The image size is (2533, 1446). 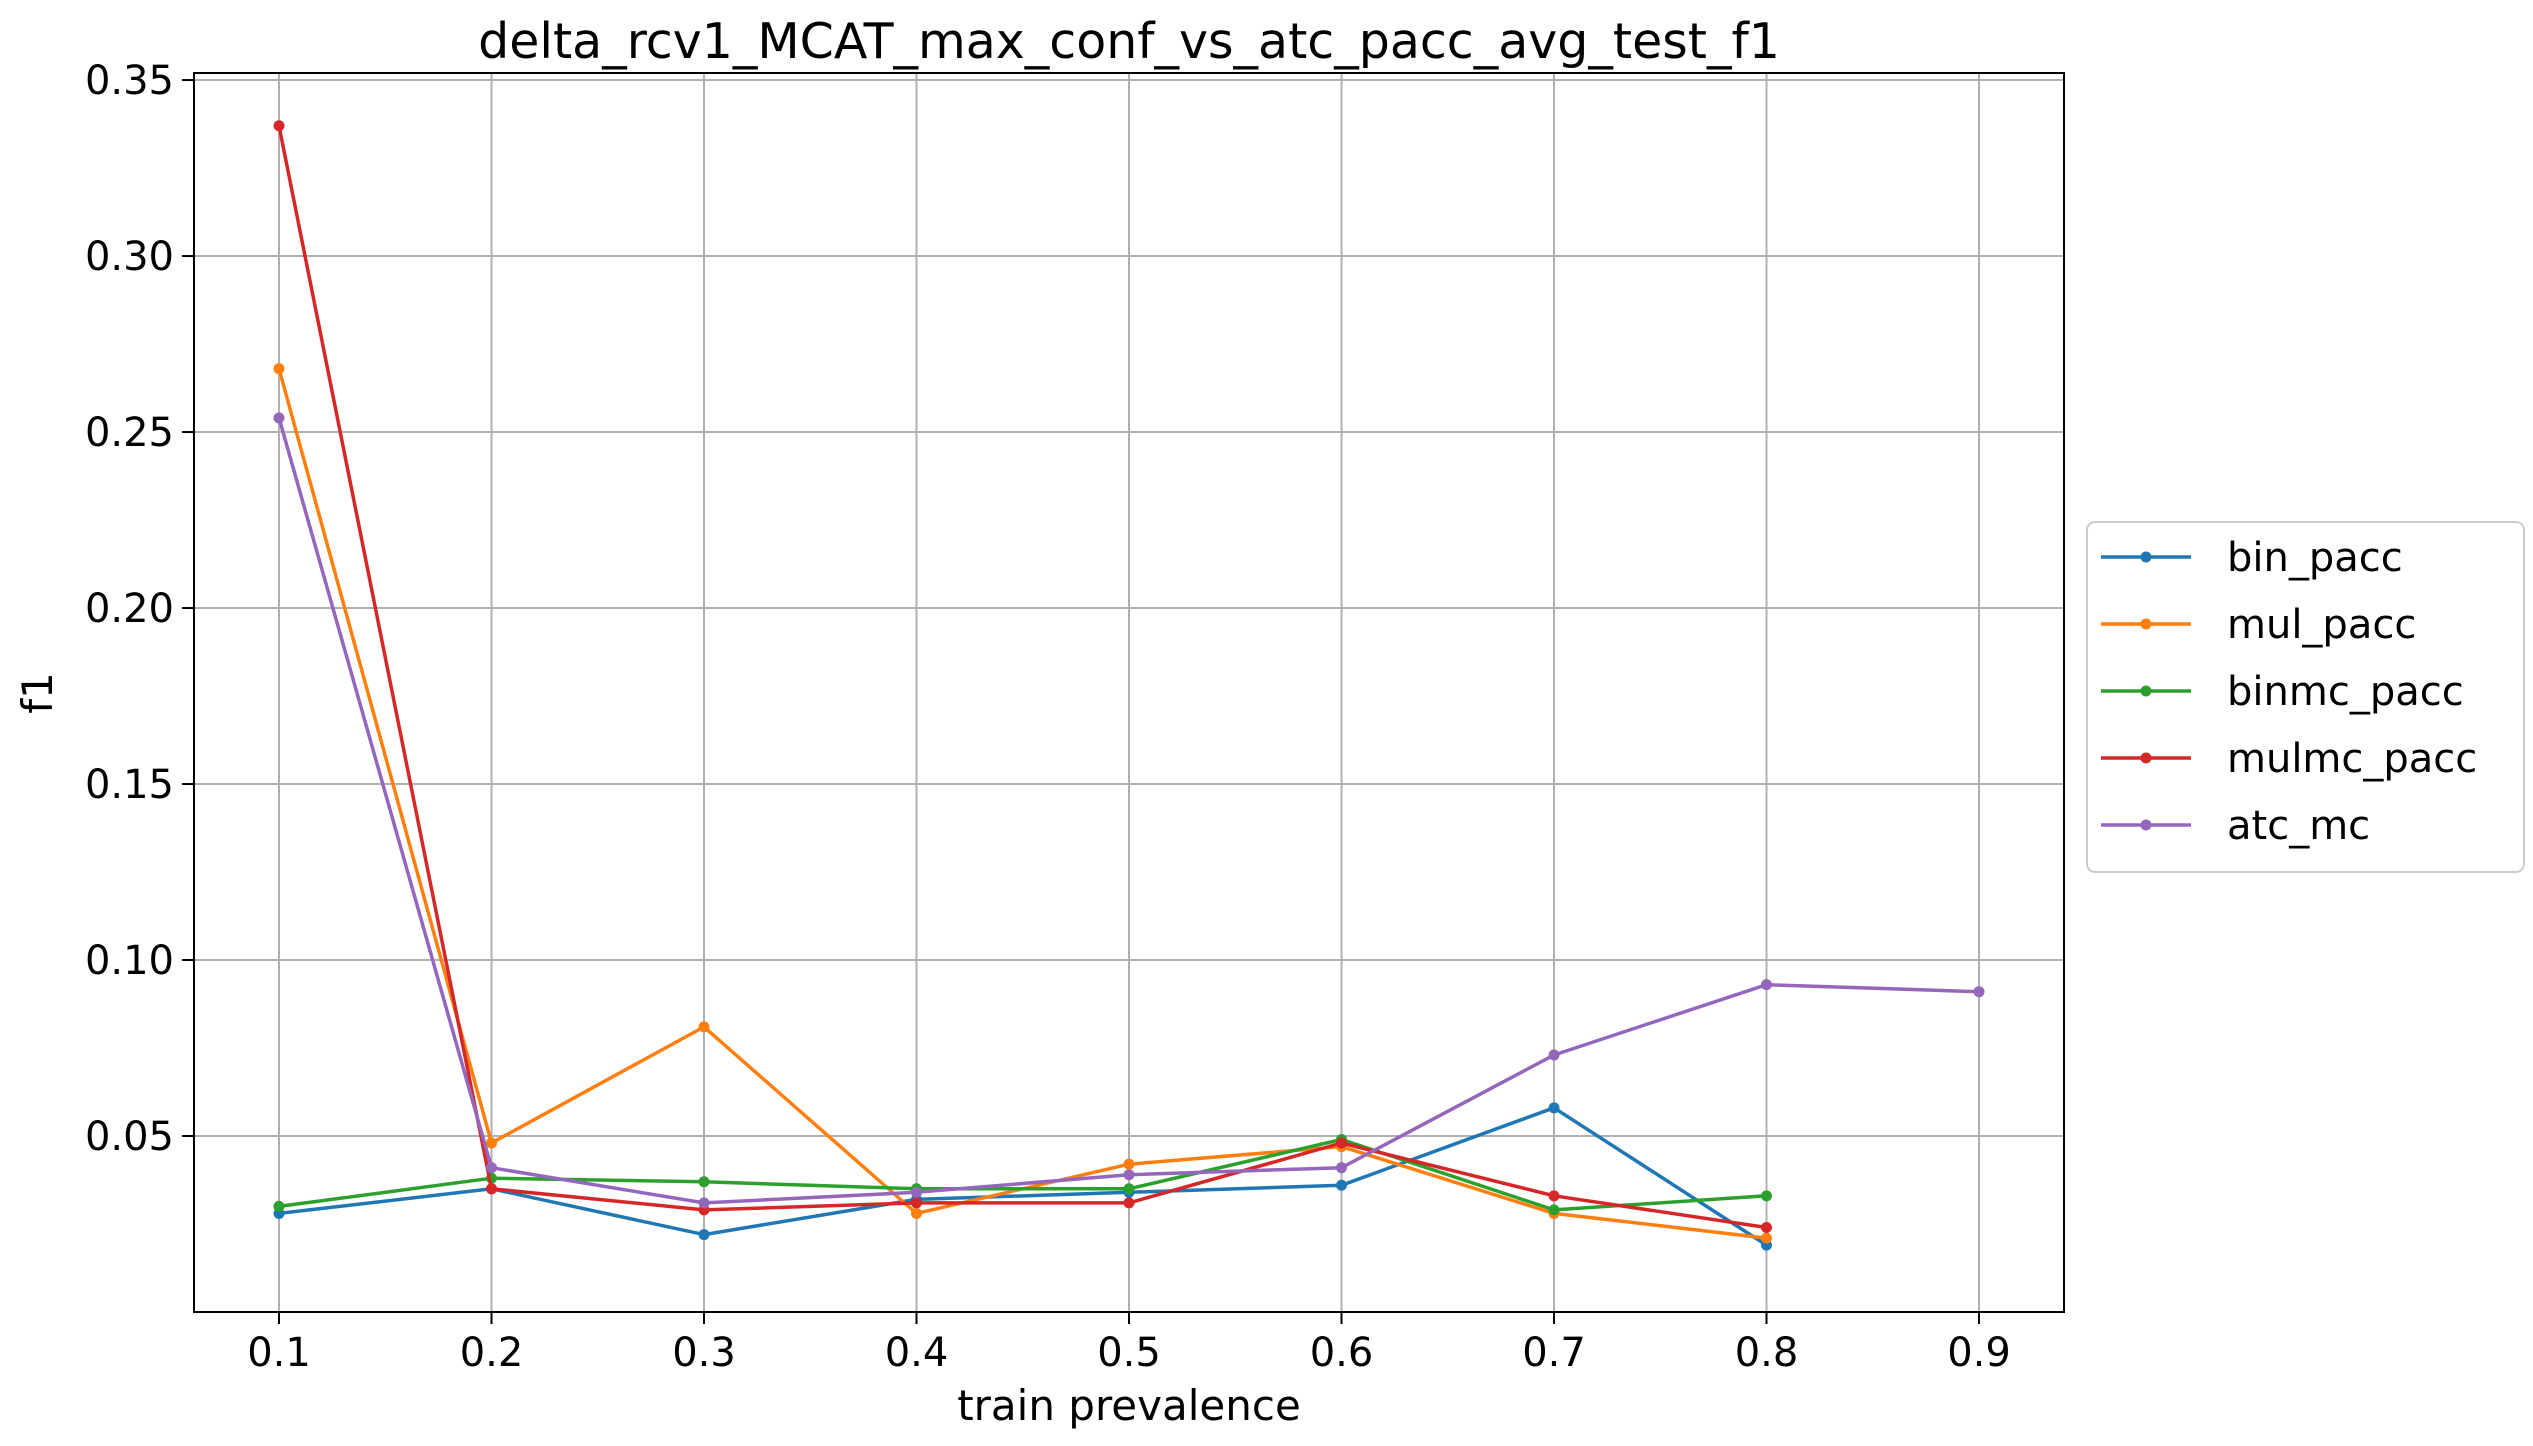 What do you see at coordinates (1979, 1353) in the screenshot?
I see `x-tick-label: 0.9` at bounding box center [1979, 1353].